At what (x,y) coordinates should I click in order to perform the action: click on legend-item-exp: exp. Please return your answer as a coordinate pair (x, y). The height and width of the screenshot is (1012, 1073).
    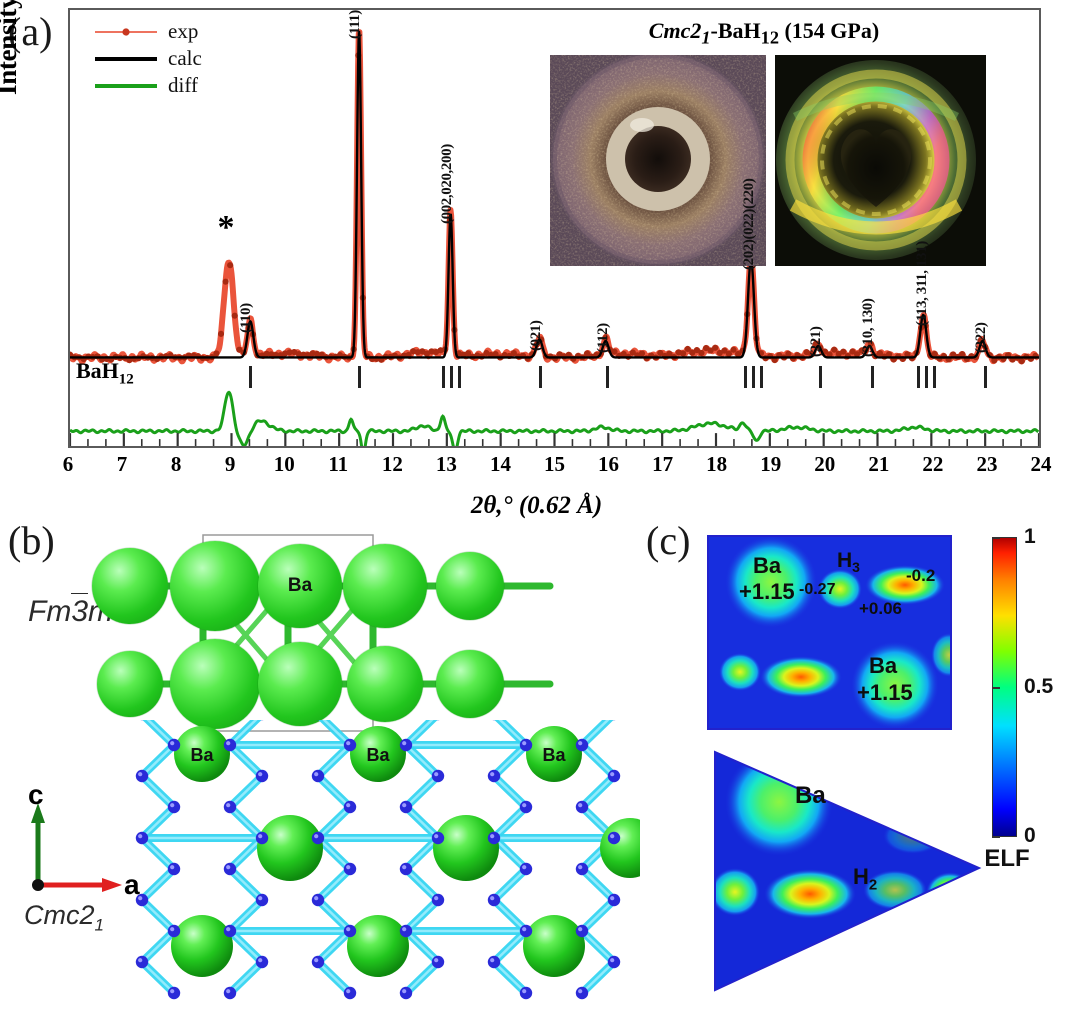
    Looking at the image, I should click on (148, 31).